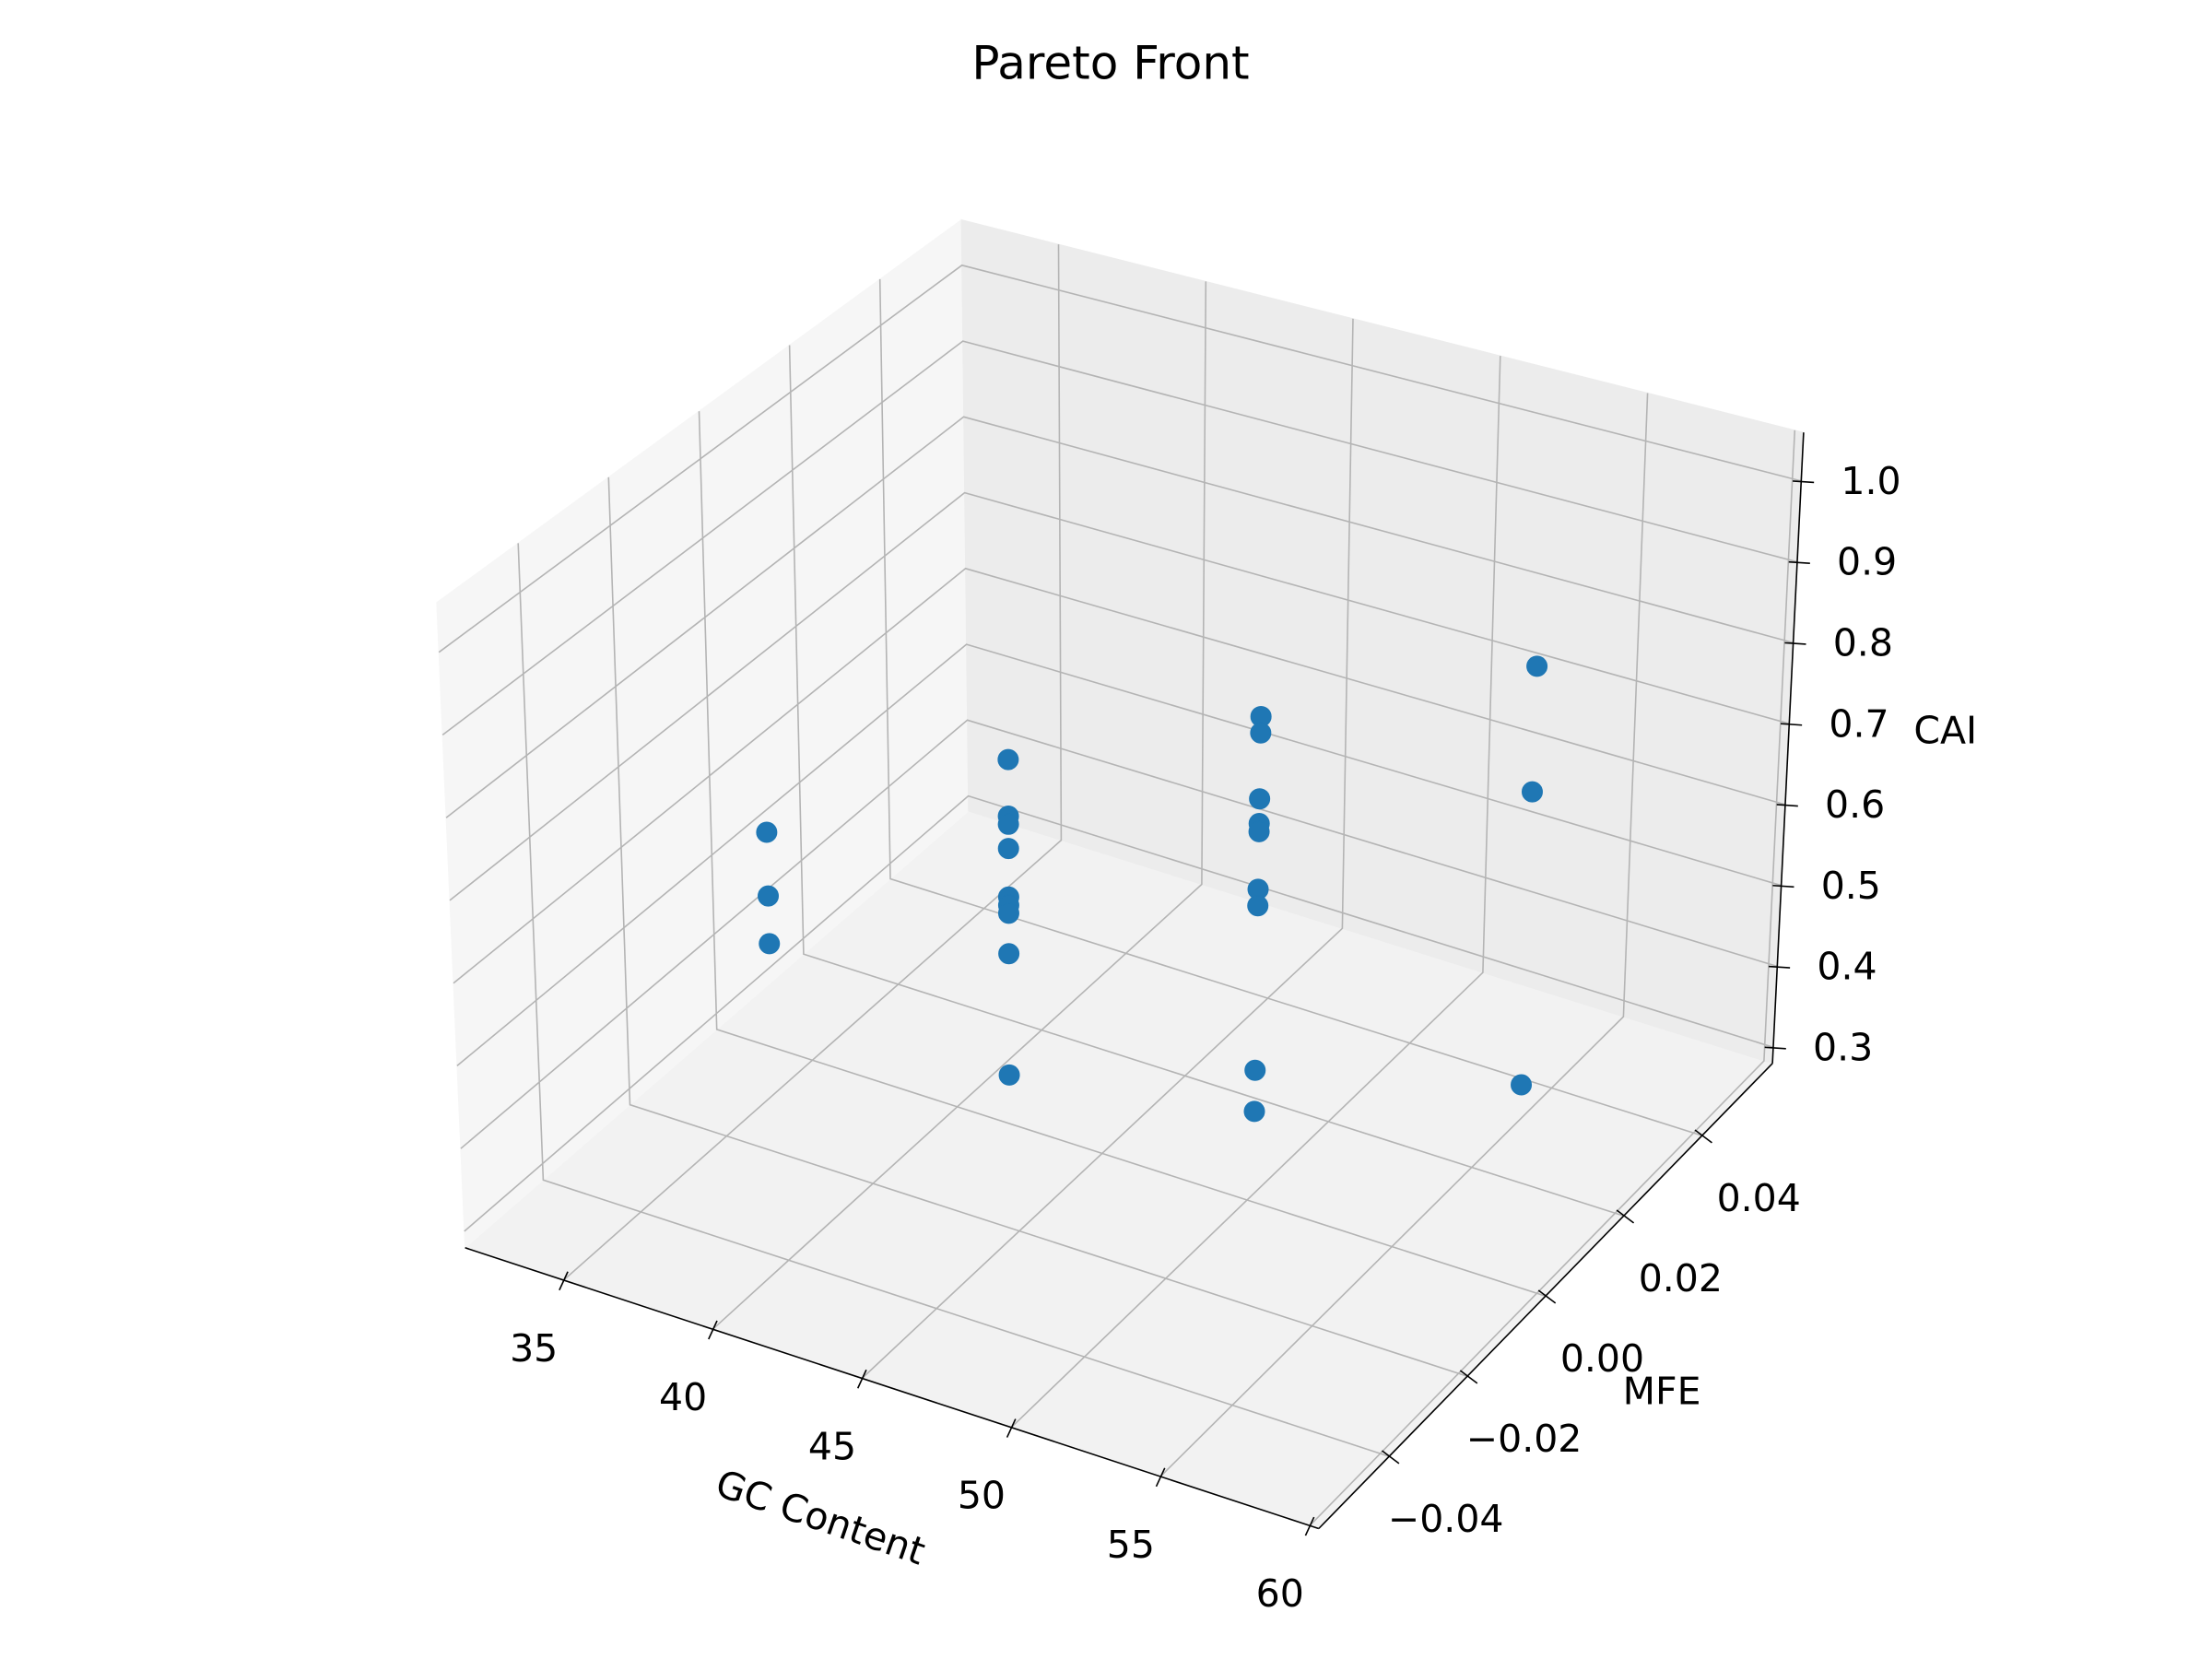 The image size is (2212, 1659). What do you see at coordinates (1662, 1391) in the screenshot?
I see `y-axis-title: MFE` at bounding box center [1662, 1391].